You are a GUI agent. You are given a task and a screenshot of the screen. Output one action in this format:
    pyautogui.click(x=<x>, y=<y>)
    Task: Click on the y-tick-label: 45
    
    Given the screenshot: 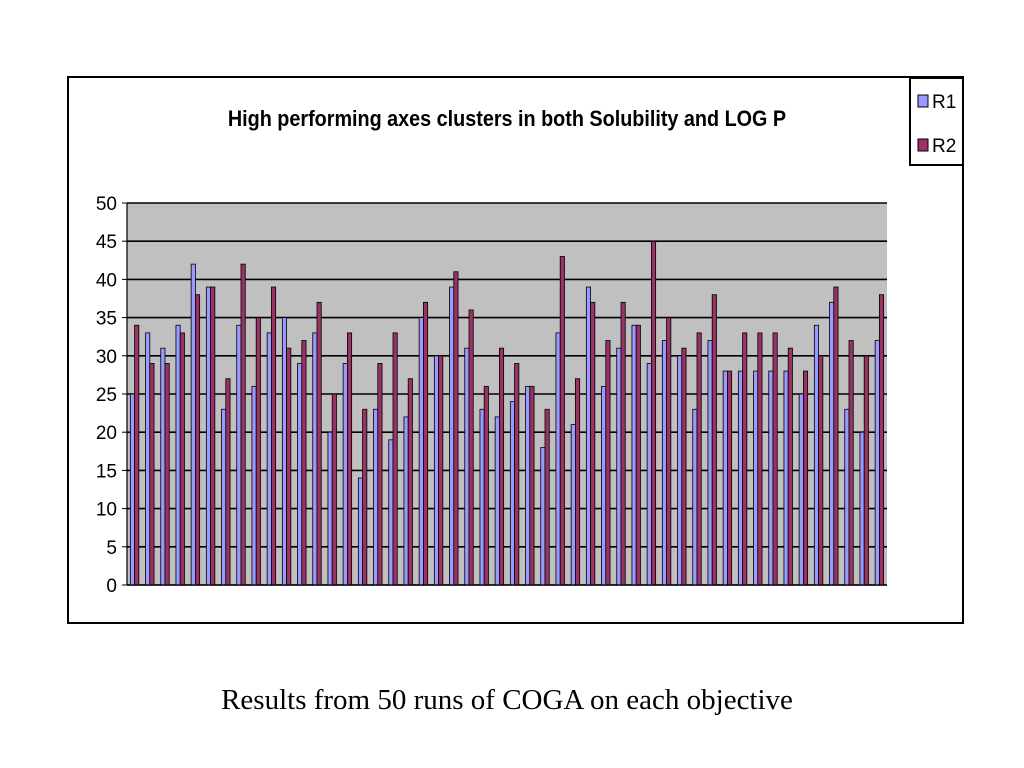 What is the action you would take?
    pyautogui.click(x=106, y=242)
    